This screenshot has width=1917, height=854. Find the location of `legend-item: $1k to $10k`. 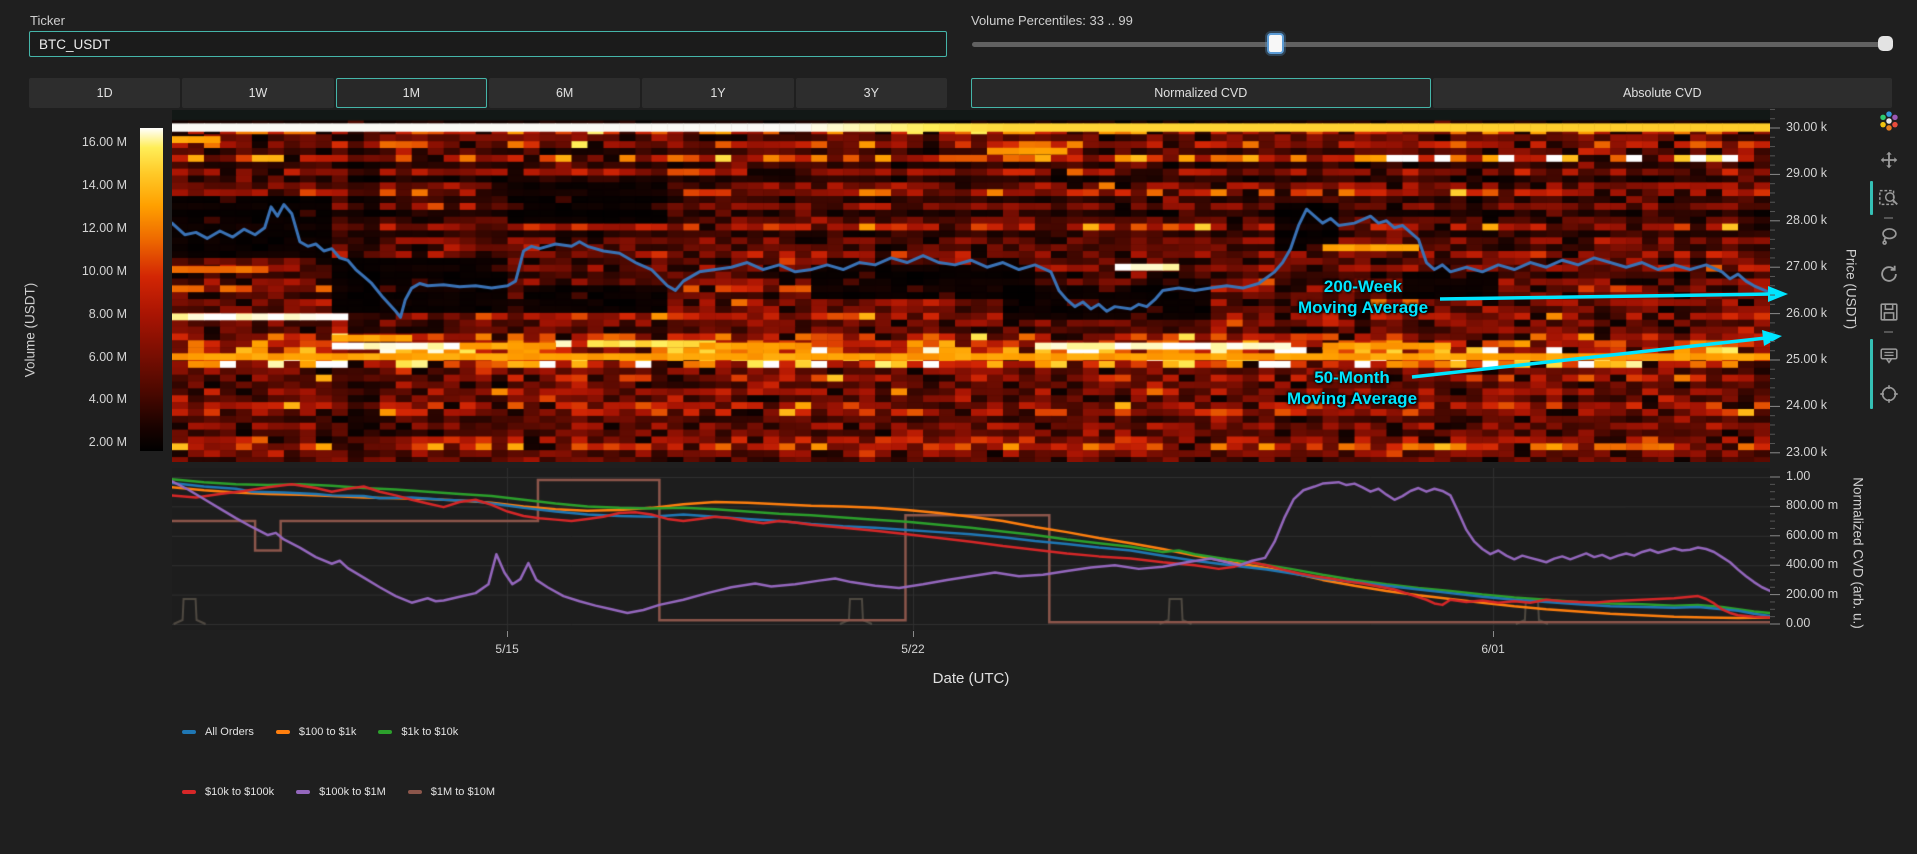

legend-item: $1k to $10k is located at coordinates (418, 732).